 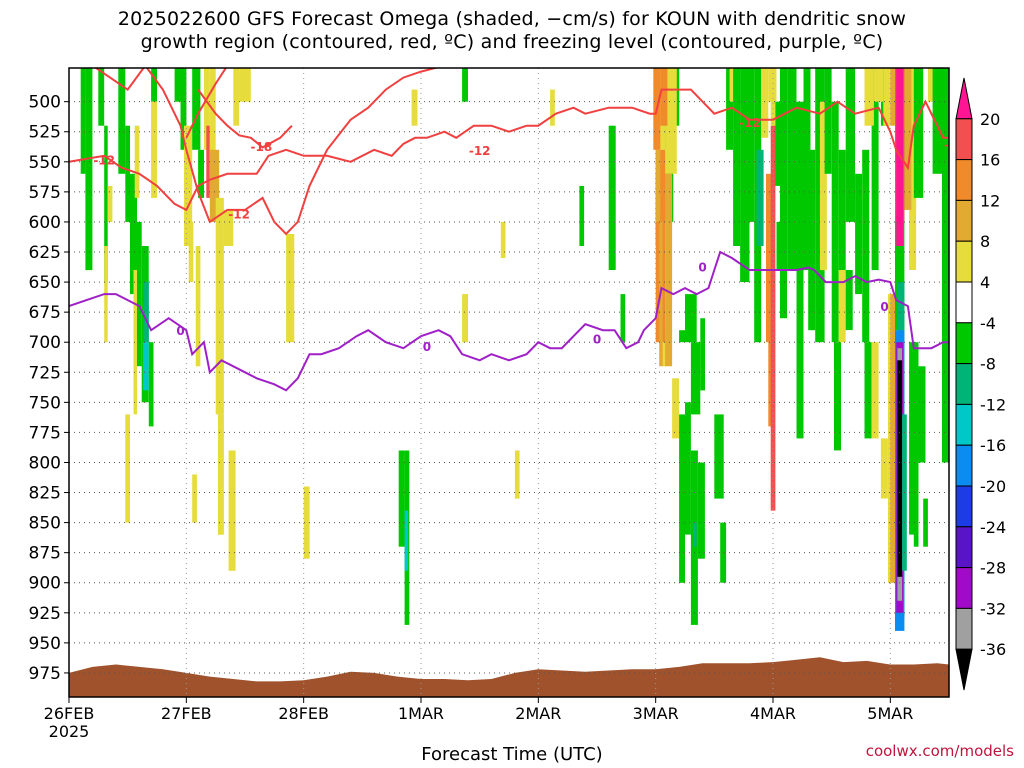 What do you see at coordinates (993, 608) in the screenshot?
I see `colorbar-label: -32` at bounding box center [993, 608].